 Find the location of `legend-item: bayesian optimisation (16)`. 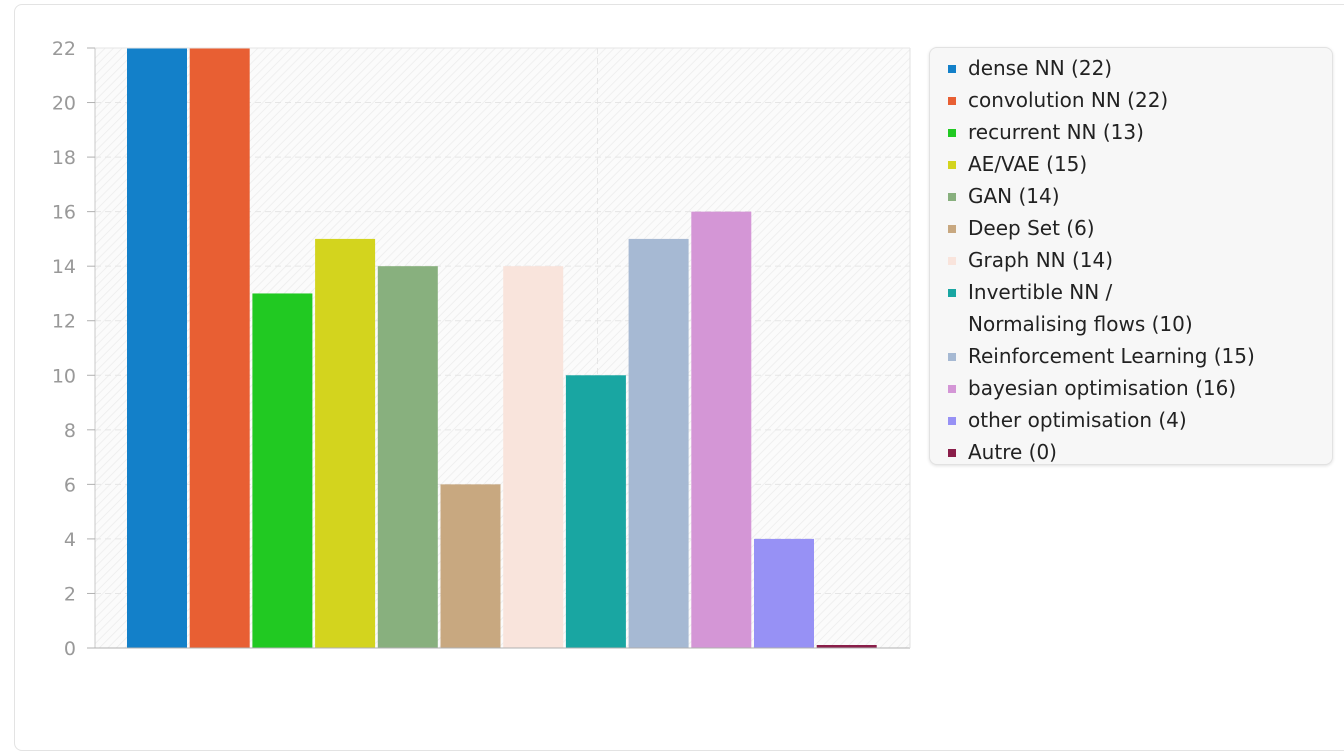

legend-item: bayesian optimisation (16) is located at coordinates (1138, 388).